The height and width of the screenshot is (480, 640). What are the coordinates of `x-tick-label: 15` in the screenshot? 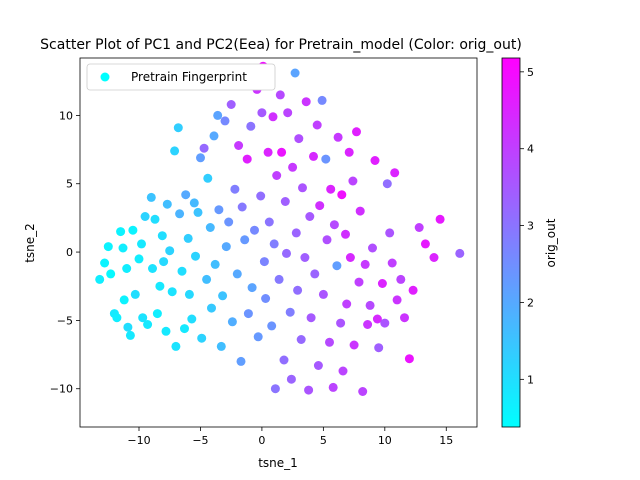 It's located at (446, 440).